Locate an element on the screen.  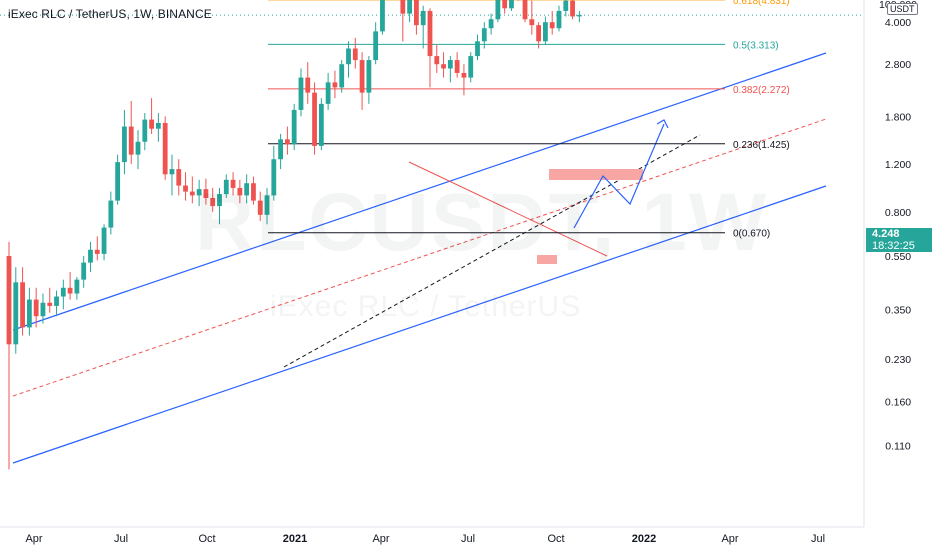
triangle-upper-line is located at coordinates (508, 209).